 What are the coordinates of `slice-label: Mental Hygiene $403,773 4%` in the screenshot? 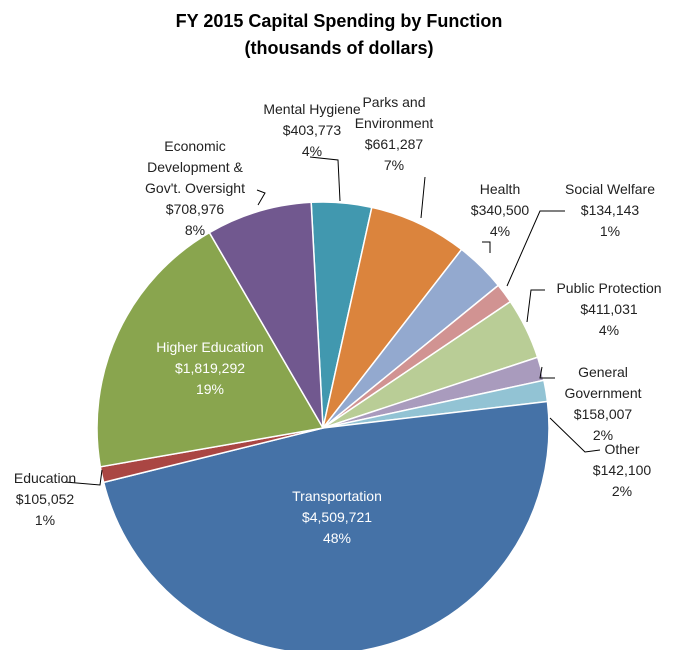 It's located at (311, 130).